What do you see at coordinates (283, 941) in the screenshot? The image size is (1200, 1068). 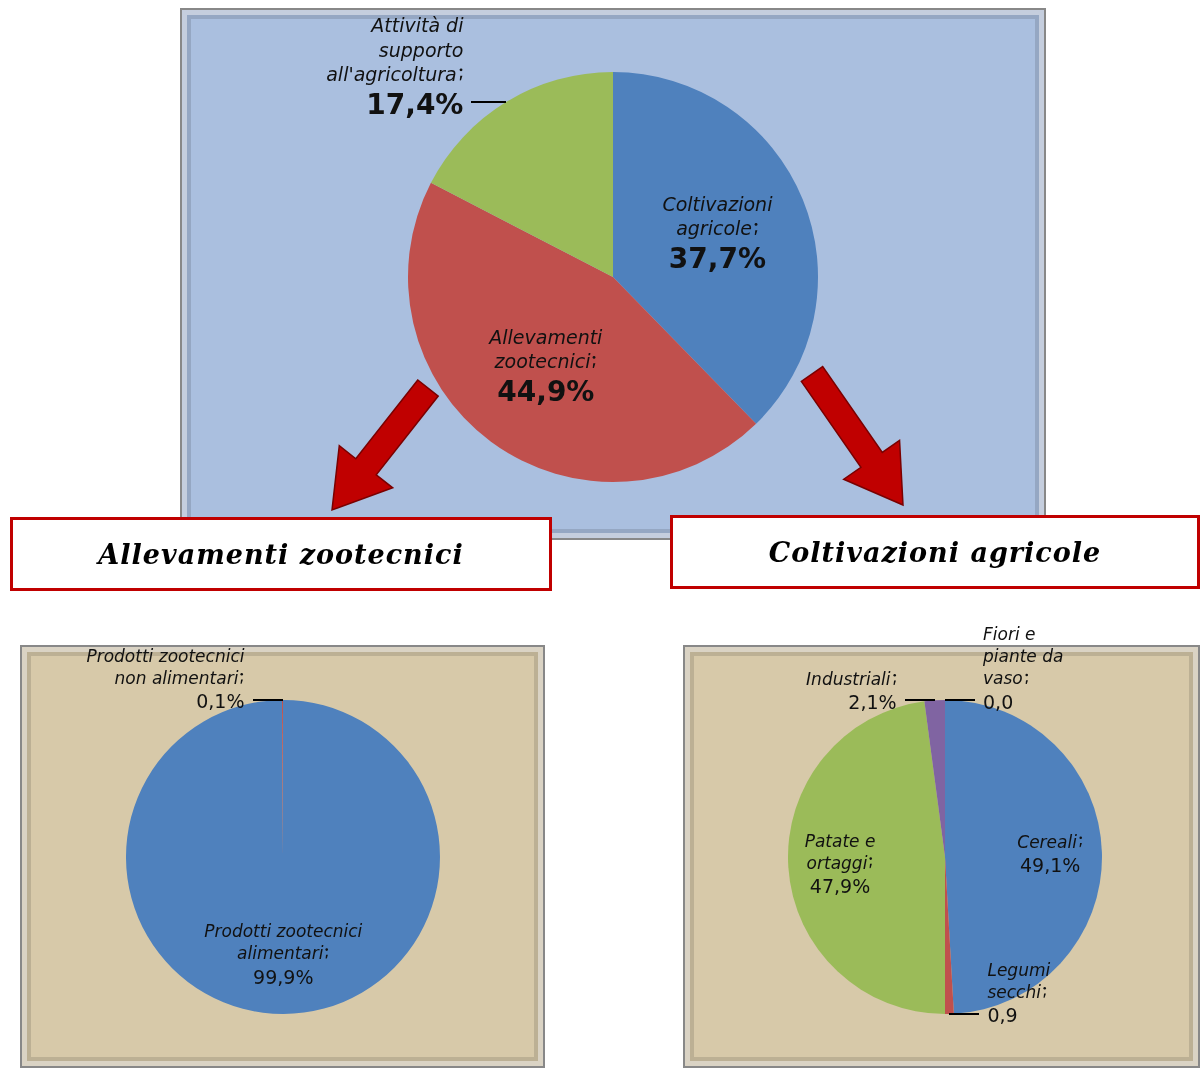 I see `slice-label: Prodotti zootecnici alimentari` at bounding box center [283, 941].